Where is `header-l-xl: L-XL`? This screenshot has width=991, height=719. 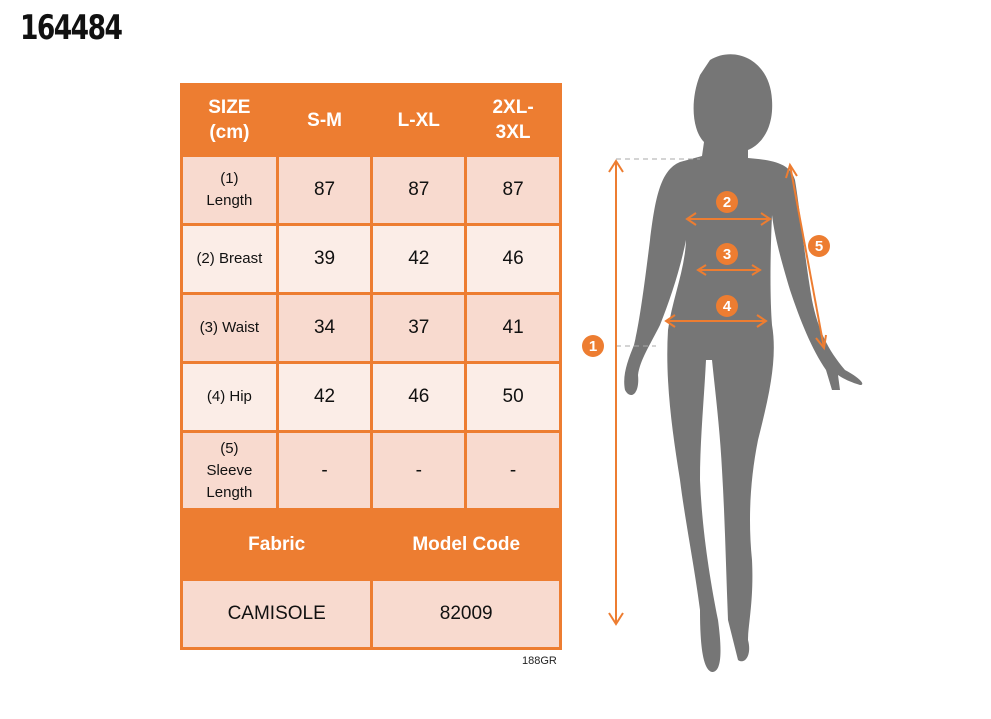 header-l-xl: L-XL is located at coordinates (419, 120).